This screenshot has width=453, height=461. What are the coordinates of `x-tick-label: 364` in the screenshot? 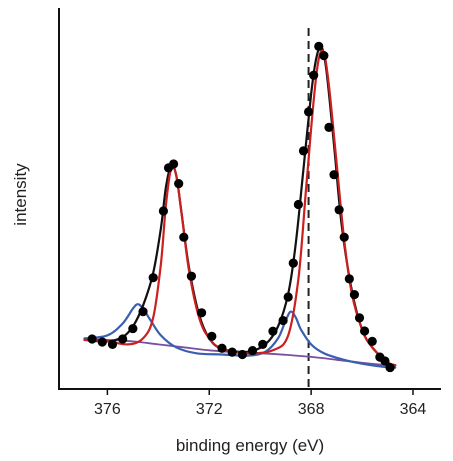 It's located at (413, 409).